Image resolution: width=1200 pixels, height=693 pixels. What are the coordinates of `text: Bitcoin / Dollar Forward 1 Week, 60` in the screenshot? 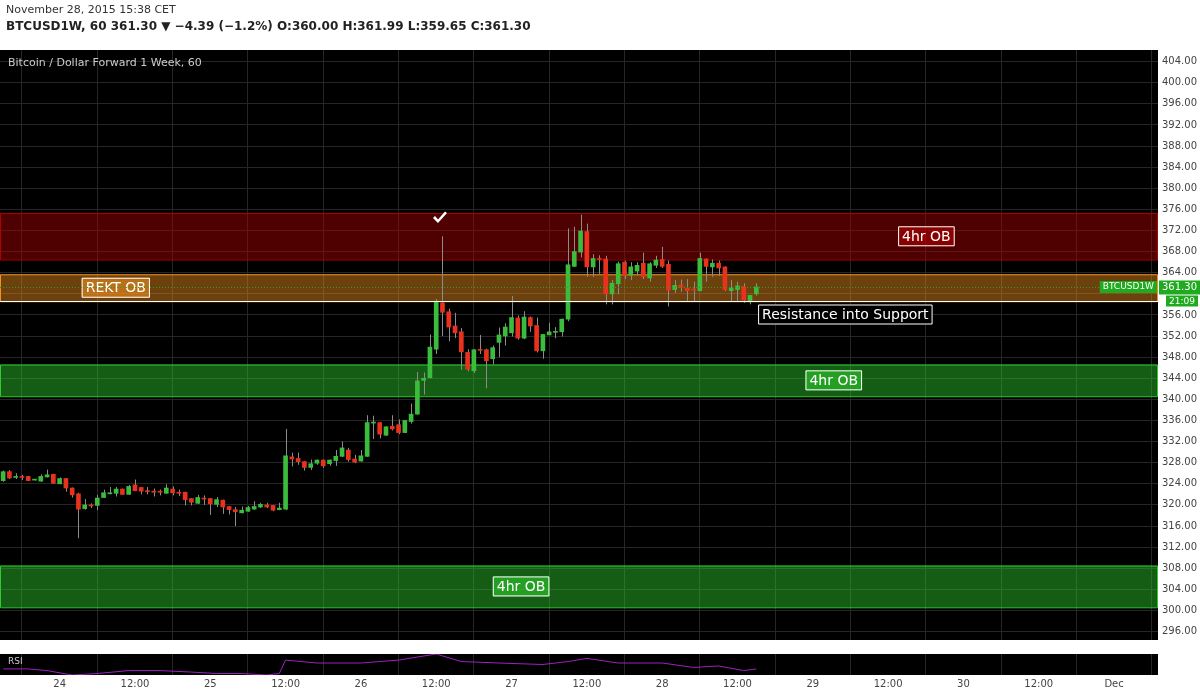 It's located at (105, 63).